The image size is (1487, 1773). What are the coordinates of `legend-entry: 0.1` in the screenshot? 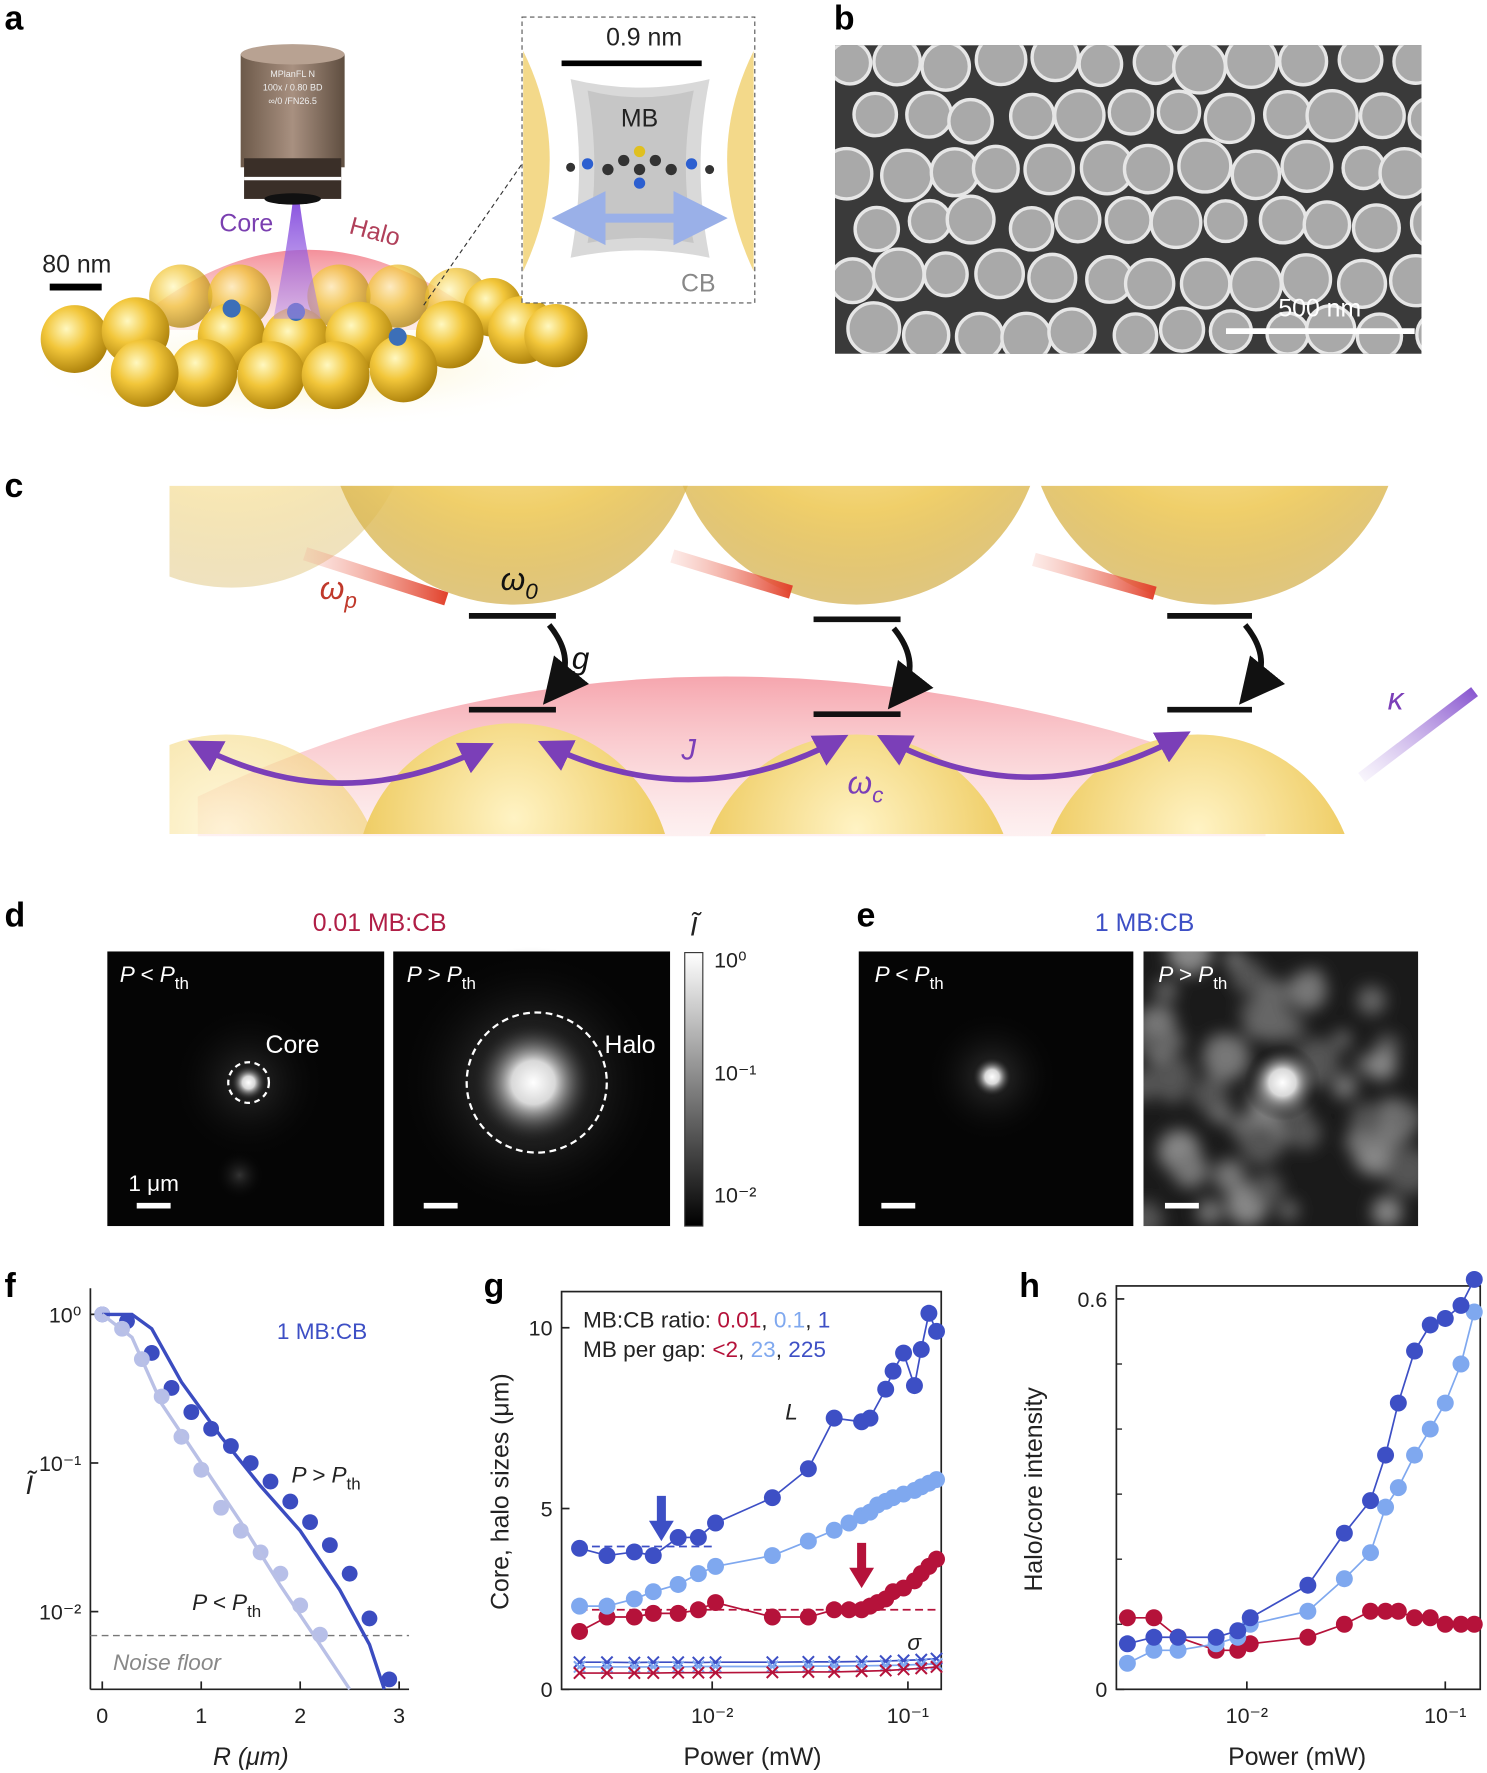 It's located at (789, 1320).